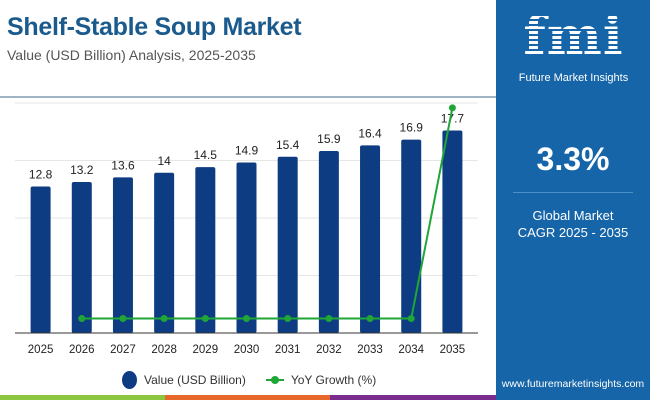 The height and width of the screenshot is (400, 650). Describe the element at coordinates (81, 257) in the screenshot. I see `bar-2026` at that location.